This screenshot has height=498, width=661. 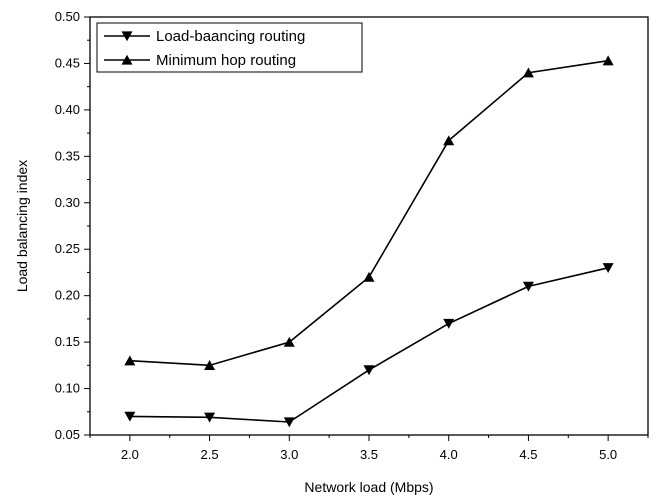 What do you see at coordinates (368, 487) in the screenshot?
I see `x-axis-label: Network load (Mbps)` at bounding box center [368, 487].